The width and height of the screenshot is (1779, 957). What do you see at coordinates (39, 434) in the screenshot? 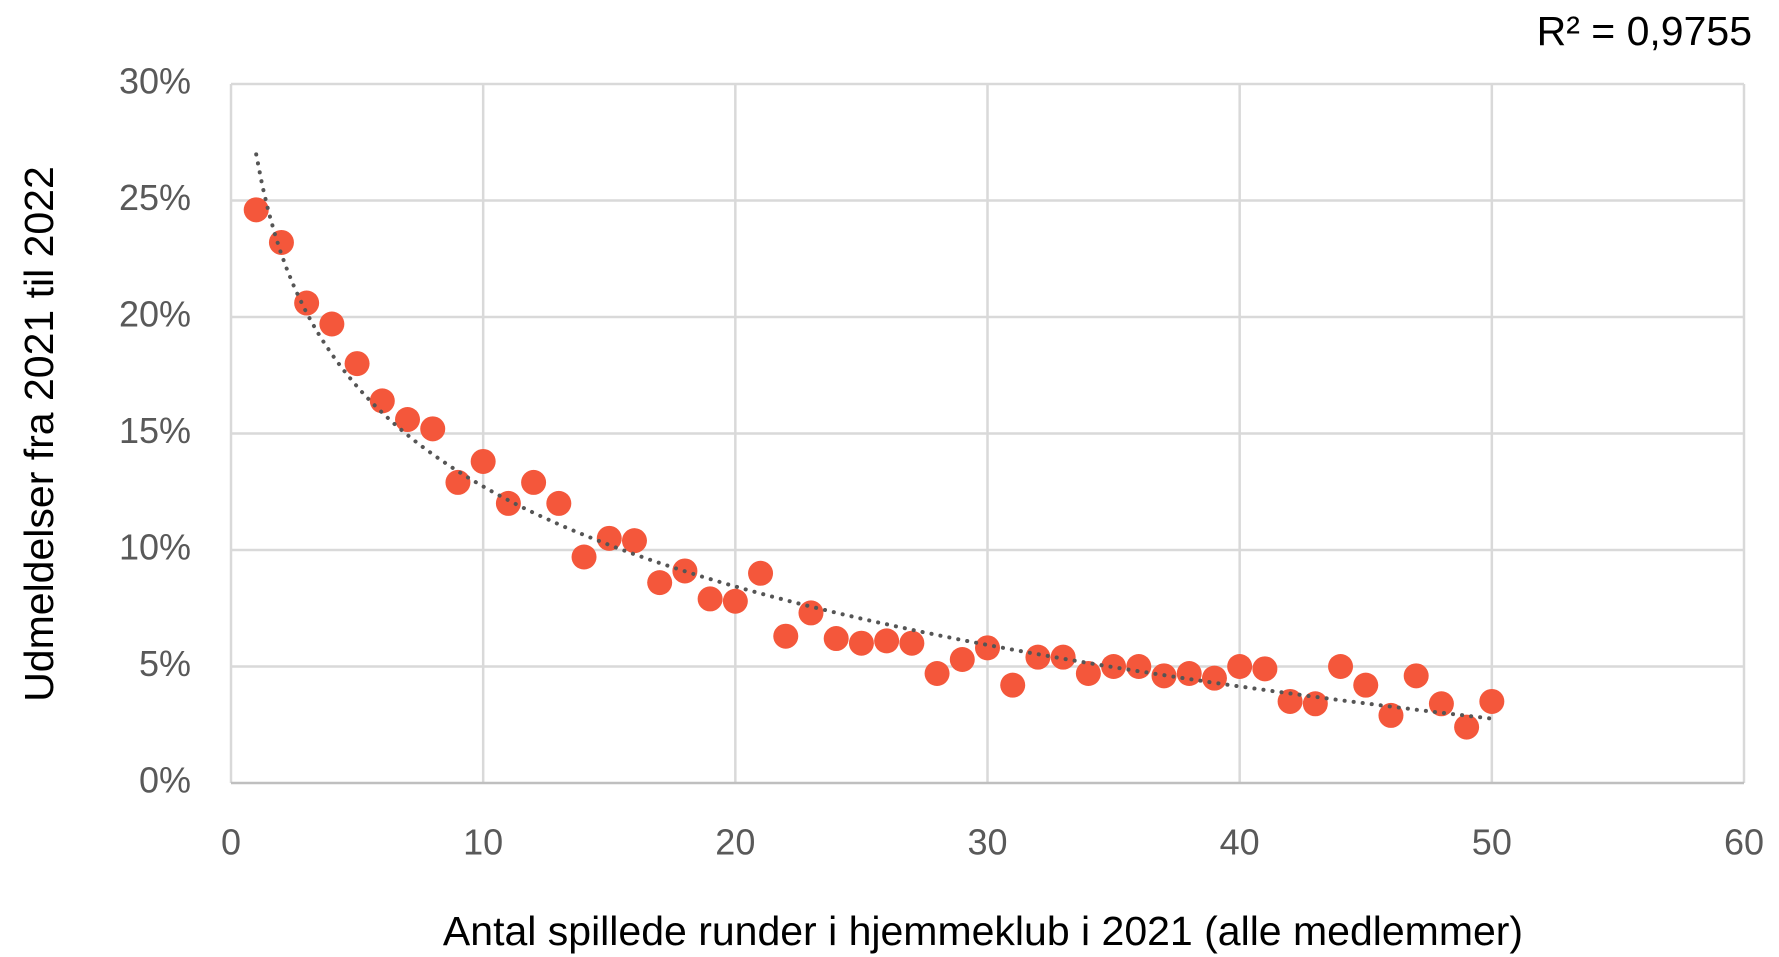
I see `y-axis-label: Udmeldelser fra 2021 til 2022` at bounding box center [39, 434].